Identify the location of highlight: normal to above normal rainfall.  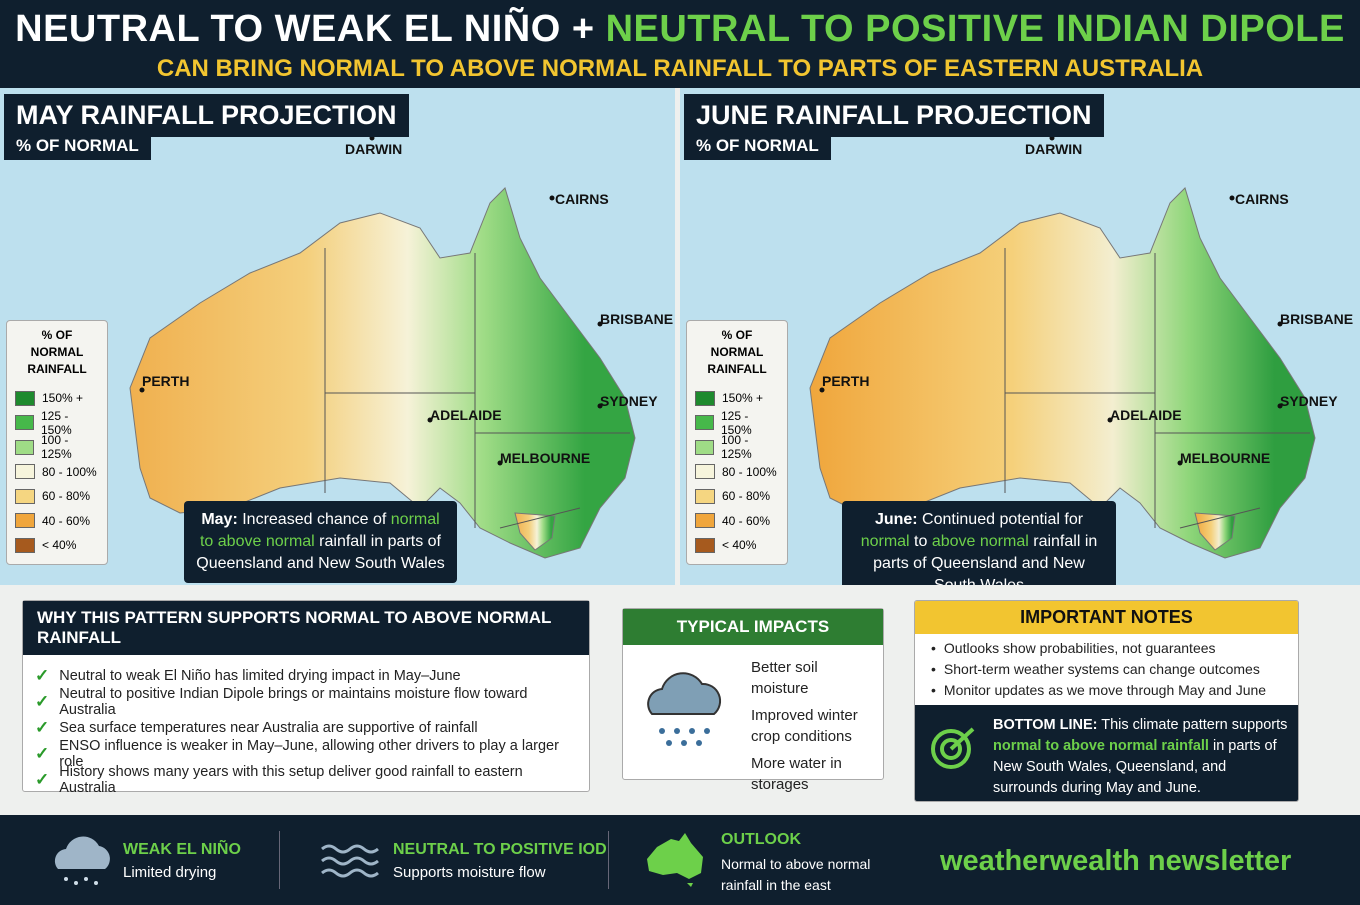
(1101, 746).